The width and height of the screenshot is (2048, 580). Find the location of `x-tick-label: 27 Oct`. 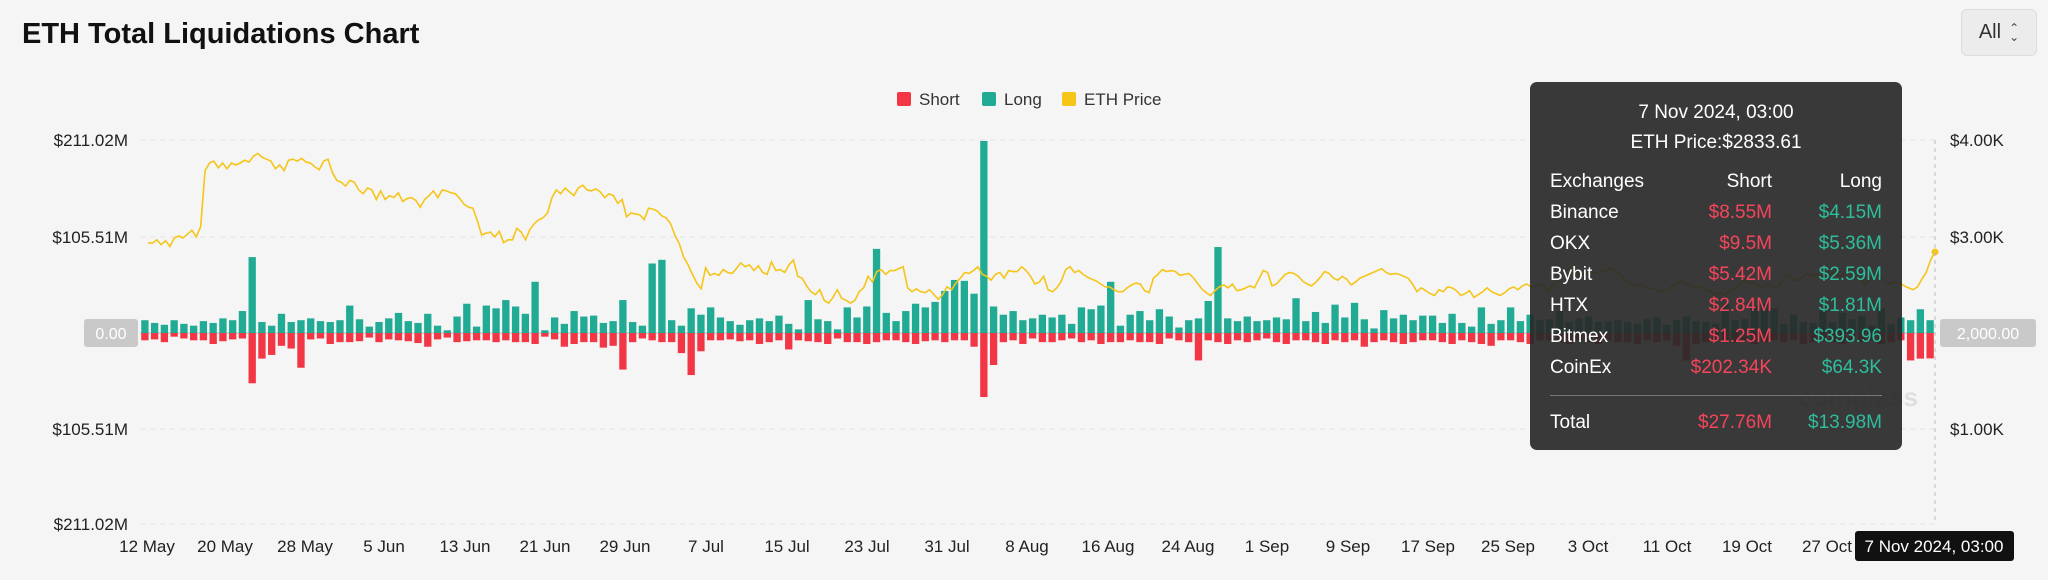

x-tick-label: 27 Oct is located at coordinates (1827, 546).